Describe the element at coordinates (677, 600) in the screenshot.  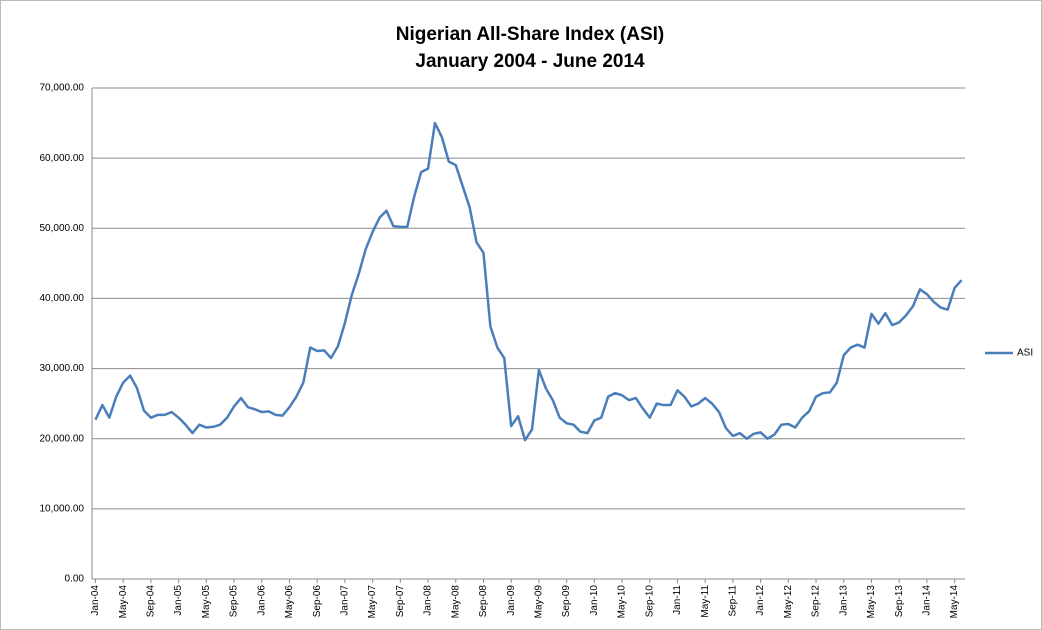
I see `x-tick-label: Jan-11` at that location.